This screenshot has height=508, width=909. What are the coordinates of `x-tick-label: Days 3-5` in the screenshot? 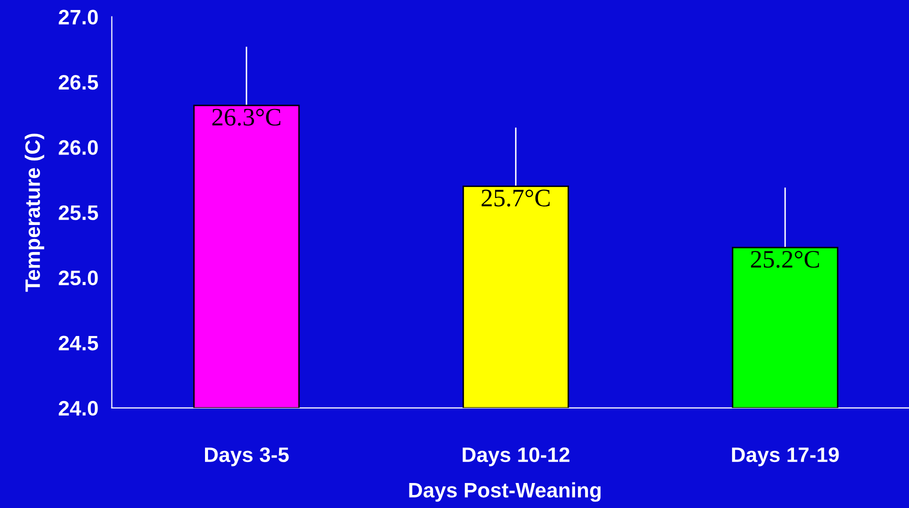 It's located at (247, 456).